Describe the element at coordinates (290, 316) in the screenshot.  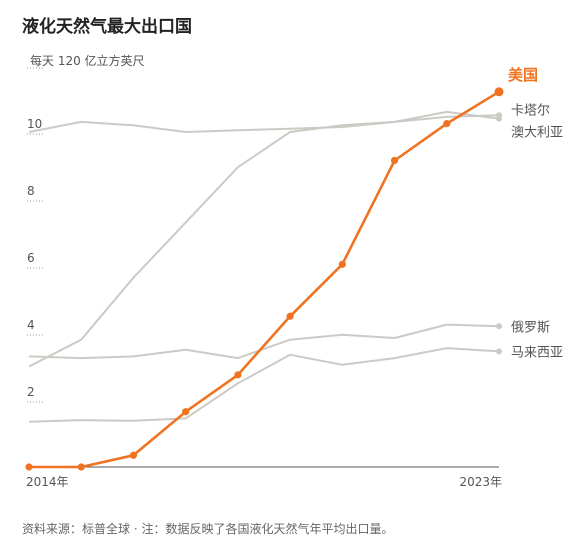
I see `data-point-美国-2019` at that location.